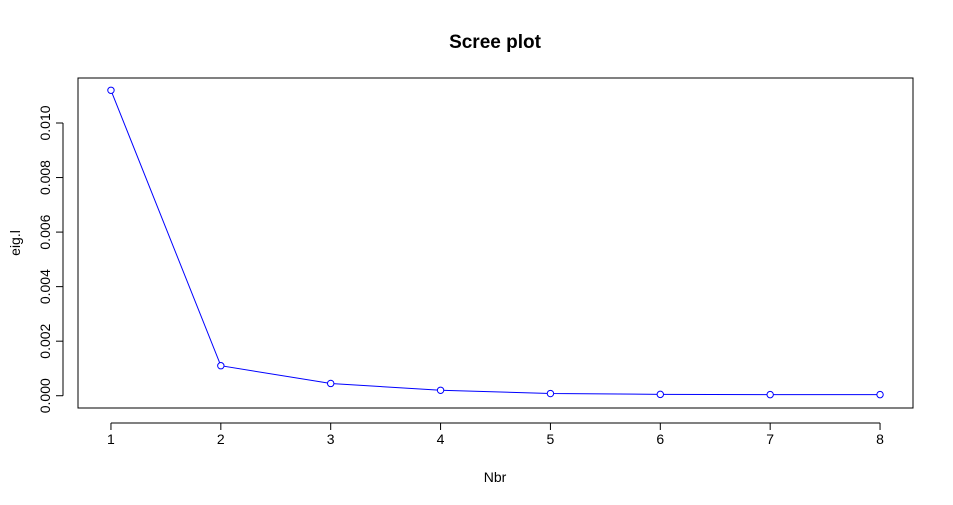 This screenshot has height=505, width=953. I want to click on x-axis: 1 2 3 4 5 6 7 8, so click(495, 434).